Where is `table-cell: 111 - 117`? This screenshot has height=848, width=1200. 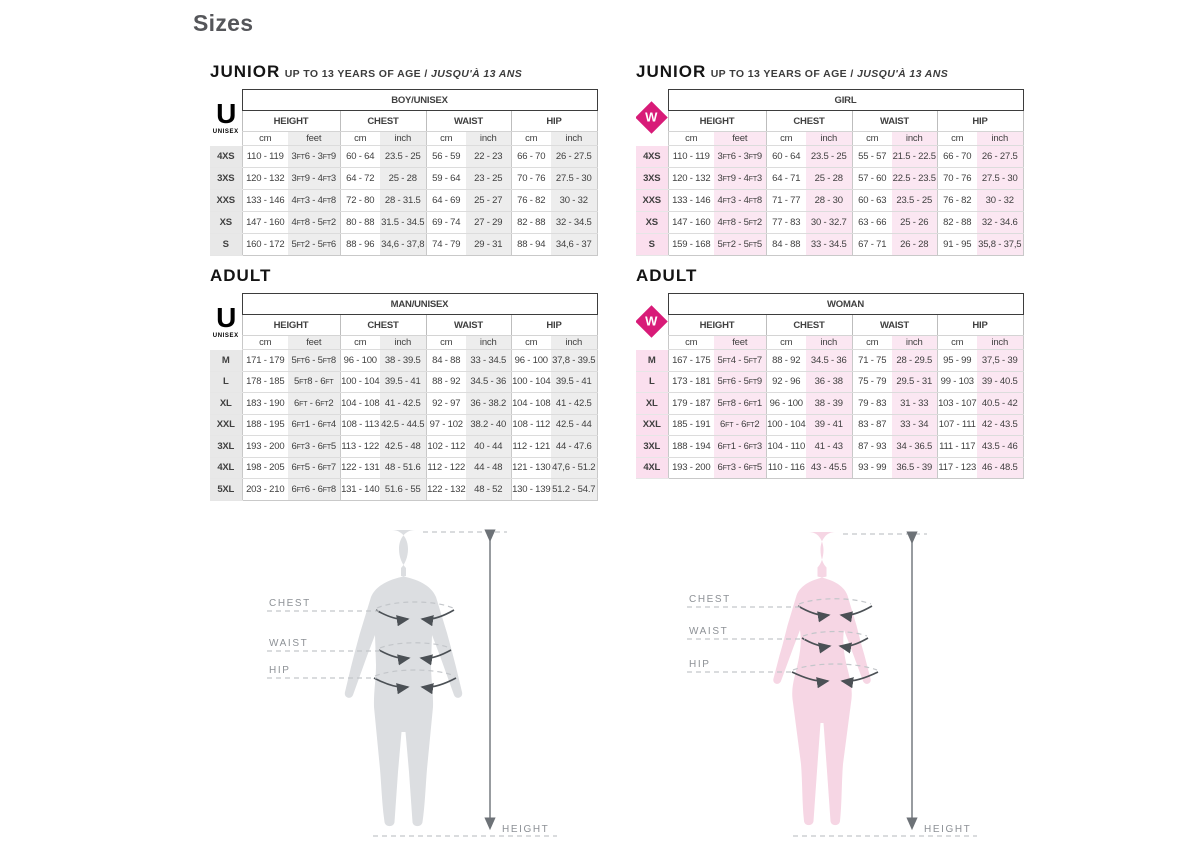
table-cell: 111 - 117 is located at coordinates (956, 446).